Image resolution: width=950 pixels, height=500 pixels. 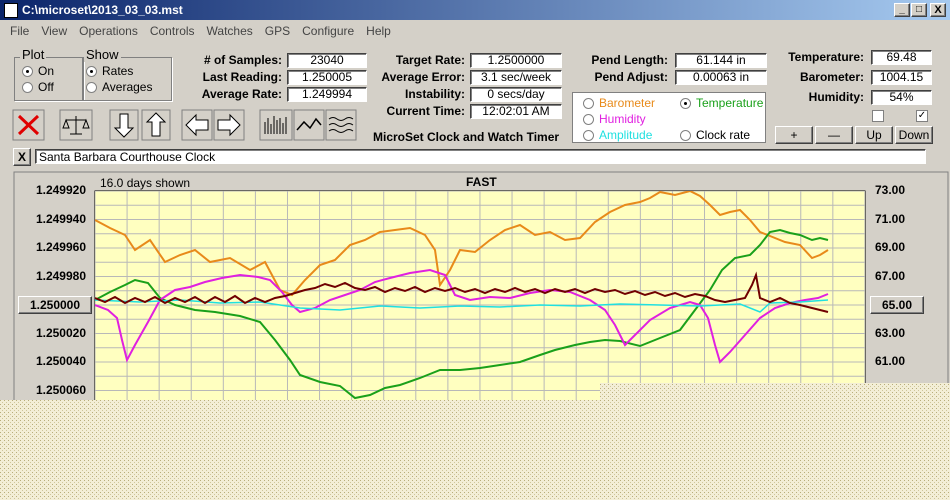 I want to click on legend-option: Clock rate, so click(x=715, y=135).